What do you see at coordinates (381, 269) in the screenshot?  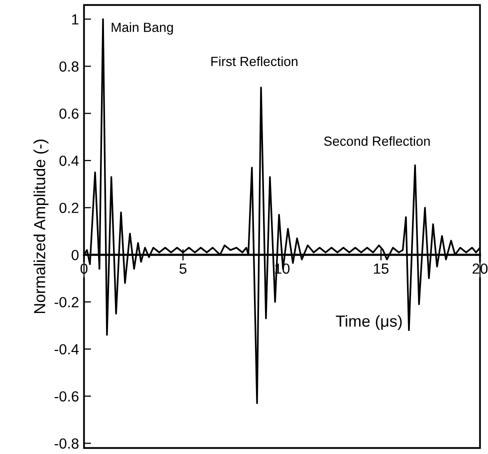 I see `x-tick-label: 15` at bounding box center [381, 269].